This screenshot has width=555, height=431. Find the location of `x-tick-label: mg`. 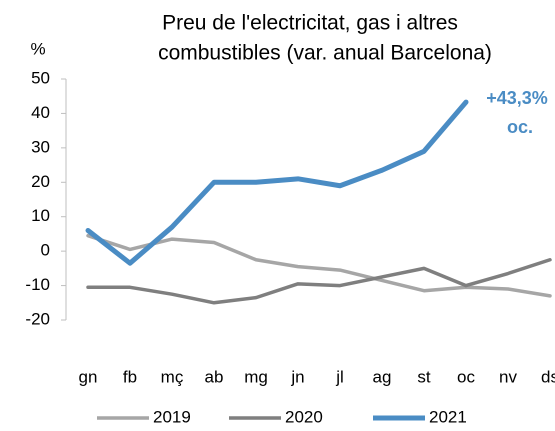

x-tick-label: mg is located at coordinates (256, 376).